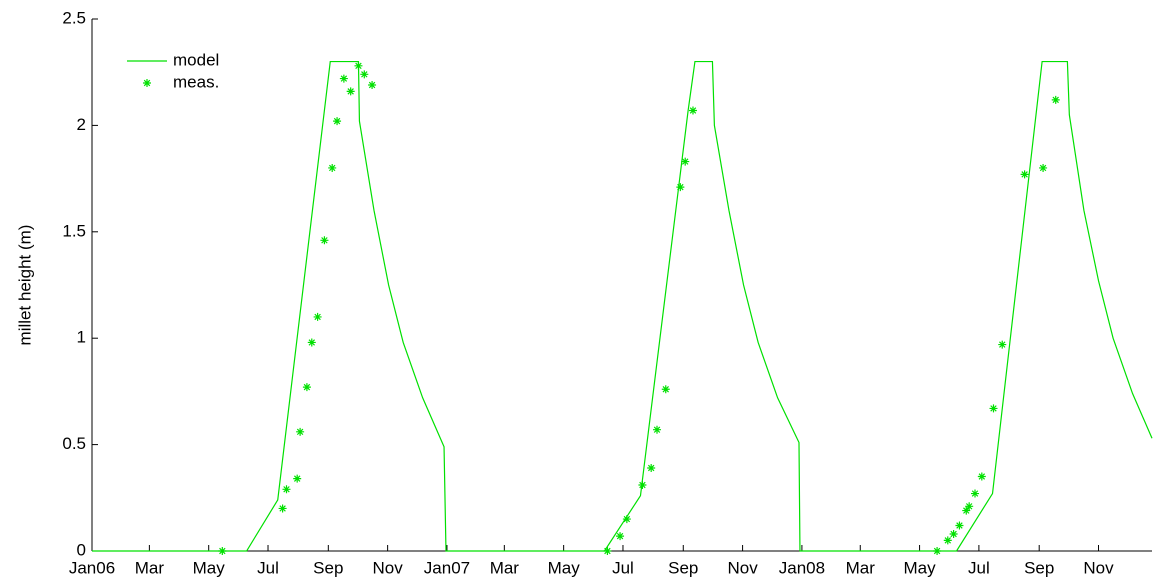  I want to click on y-tick-label: 0.5, so click(74, 443).